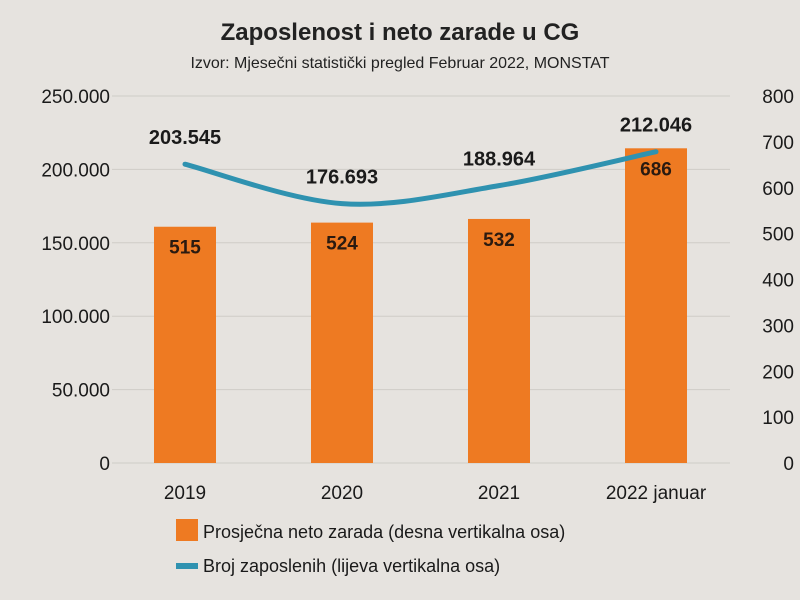 This screenshot has height=600, width=800. What do you see at coordinates (788, 464) in the screenshot?
I see `right-axis-tick-label: 0` at bounding box center [788, 464].